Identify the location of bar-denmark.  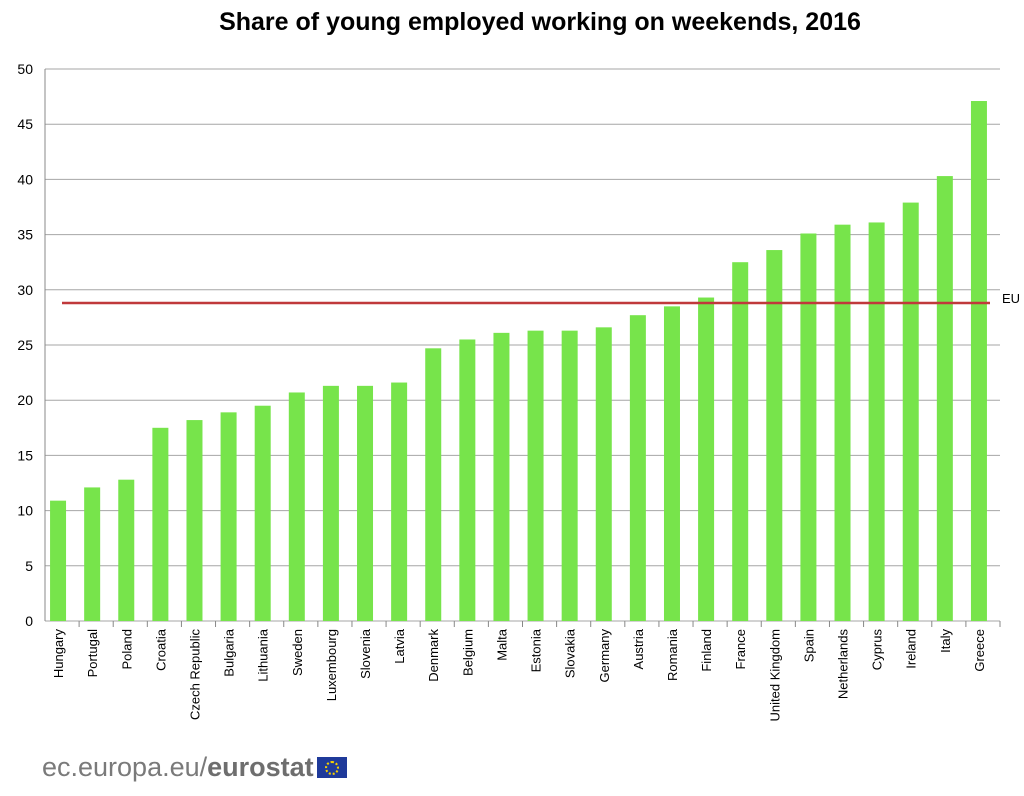
(433, 484).